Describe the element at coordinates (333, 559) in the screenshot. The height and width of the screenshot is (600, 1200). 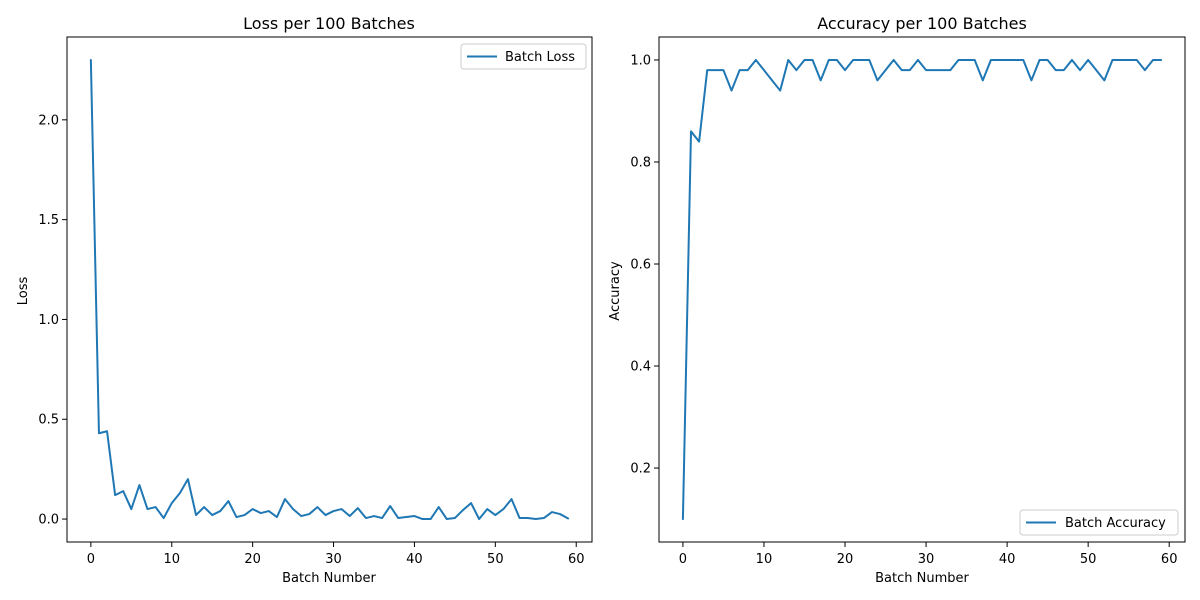
I see `loss-chart-xtick-label: 30` at that location.